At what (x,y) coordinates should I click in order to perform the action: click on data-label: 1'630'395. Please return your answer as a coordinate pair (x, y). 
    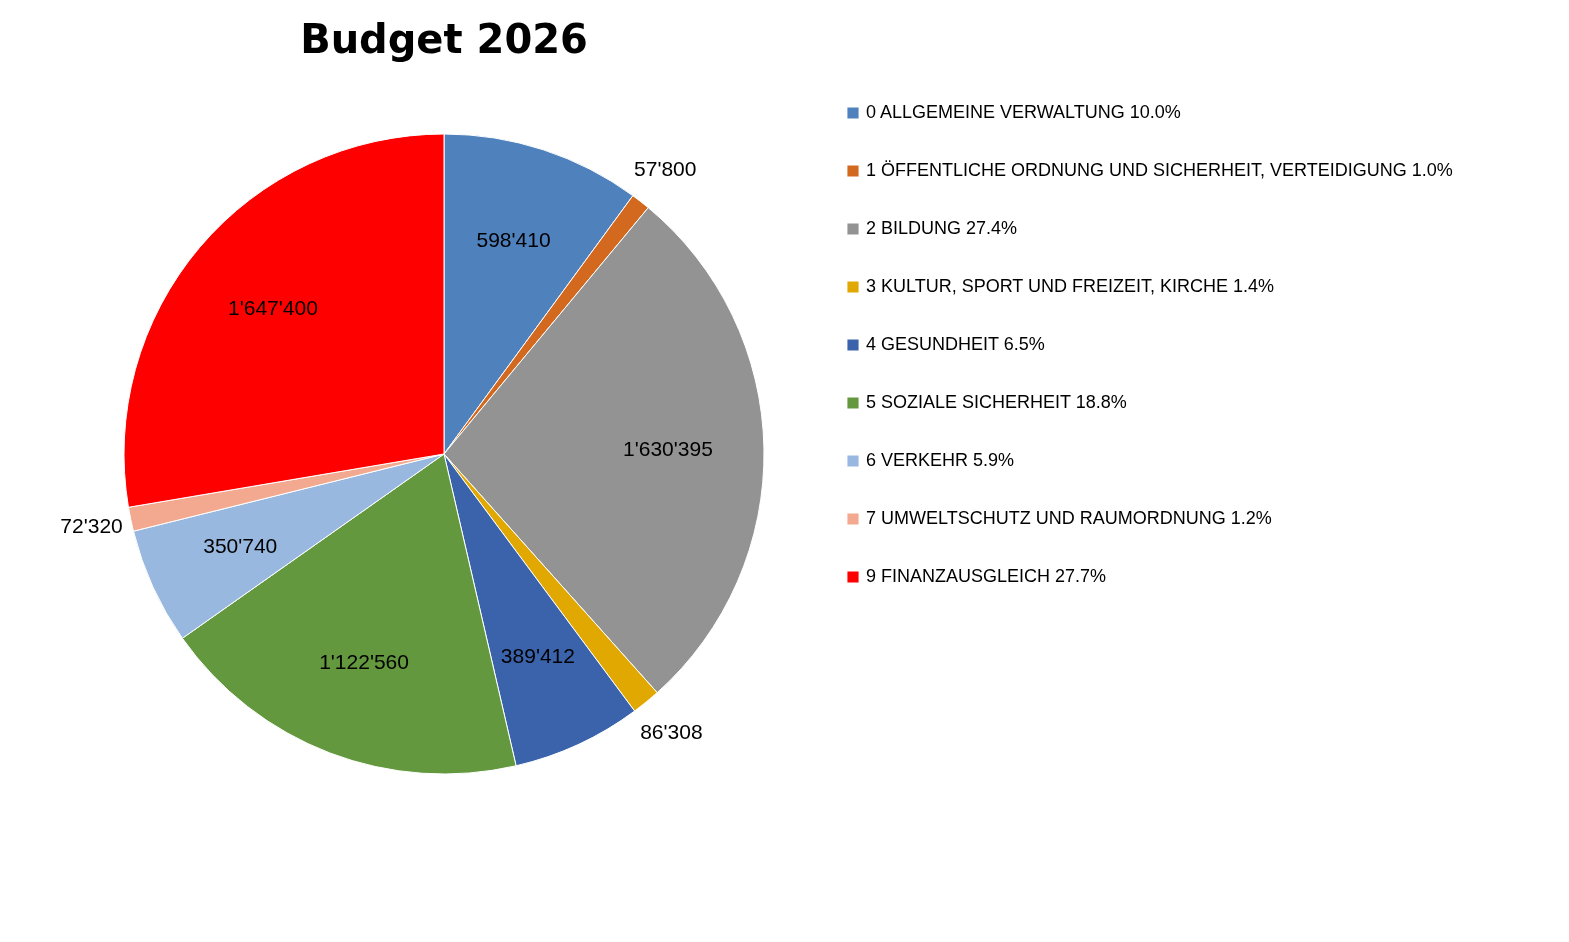
    Looking at the image, I should click on (668, 448).